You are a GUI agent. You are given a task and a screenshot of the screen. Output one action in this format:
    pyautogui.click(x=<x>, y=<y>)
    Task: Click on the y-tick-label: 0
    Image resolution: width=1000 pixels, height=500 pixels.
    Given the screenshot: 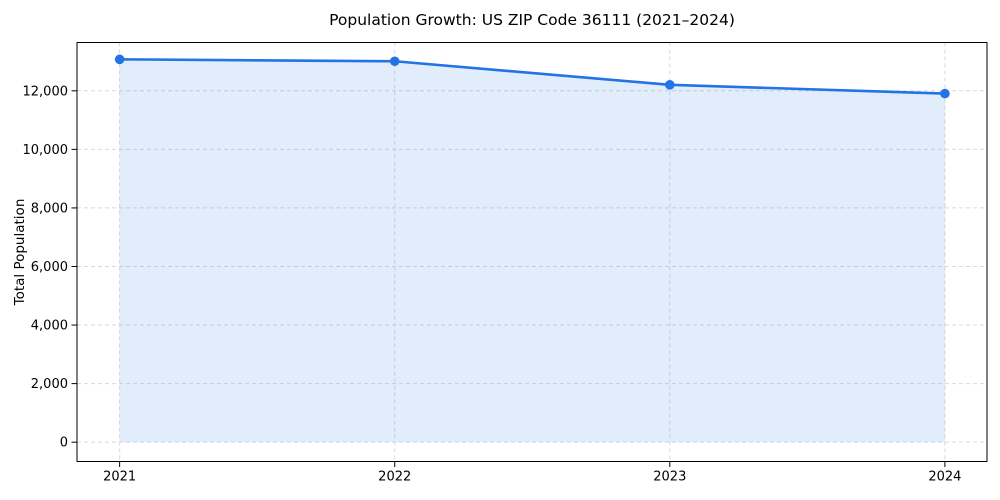 What is the action you would take?
    pyautogui.click(x=64, y=443)
    